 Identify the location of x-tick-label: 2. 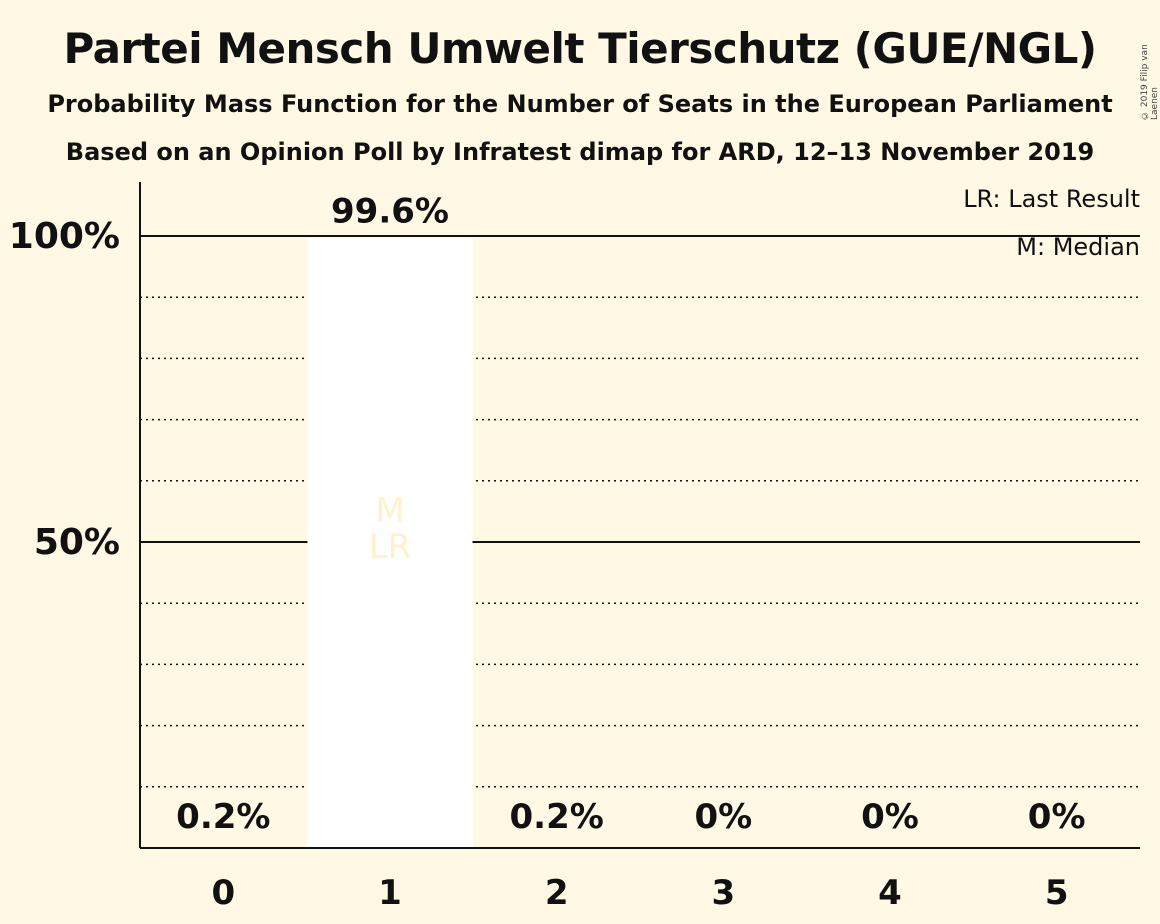
(557, 893).